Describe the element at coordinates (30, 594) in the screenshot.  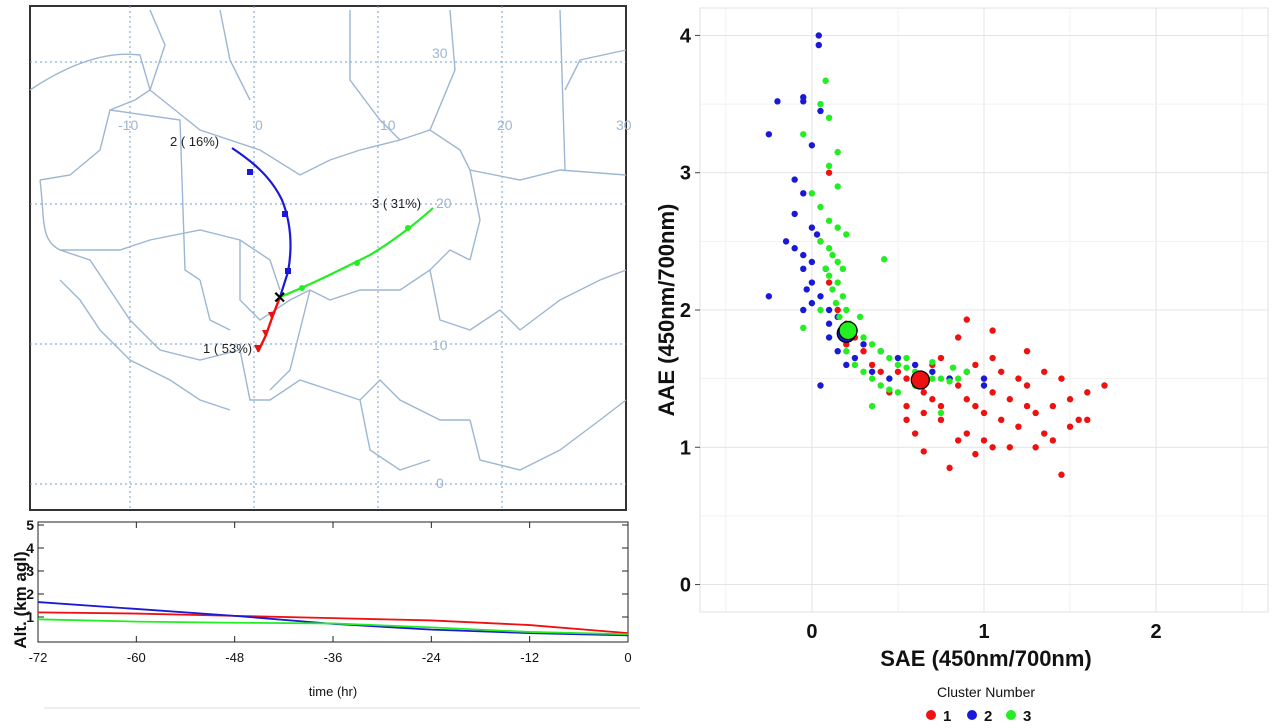
I see `altitude-y-tick-label: 2` at that location.